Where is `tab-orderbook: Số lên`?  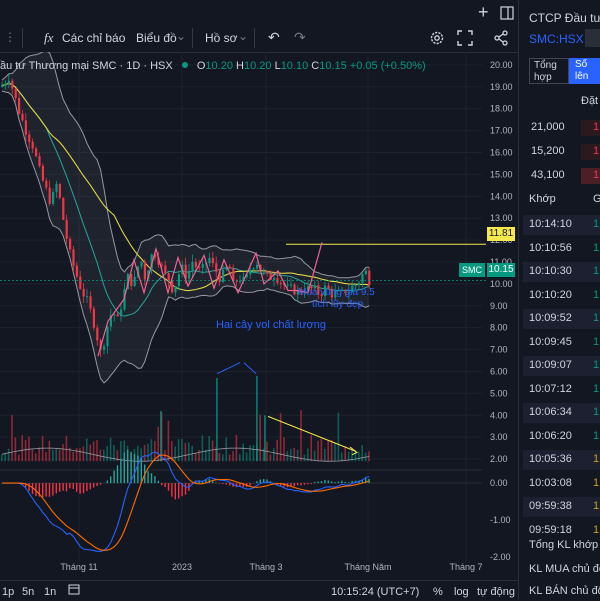
tab-orderbook: Số lên is located at coordinates (584, 71).